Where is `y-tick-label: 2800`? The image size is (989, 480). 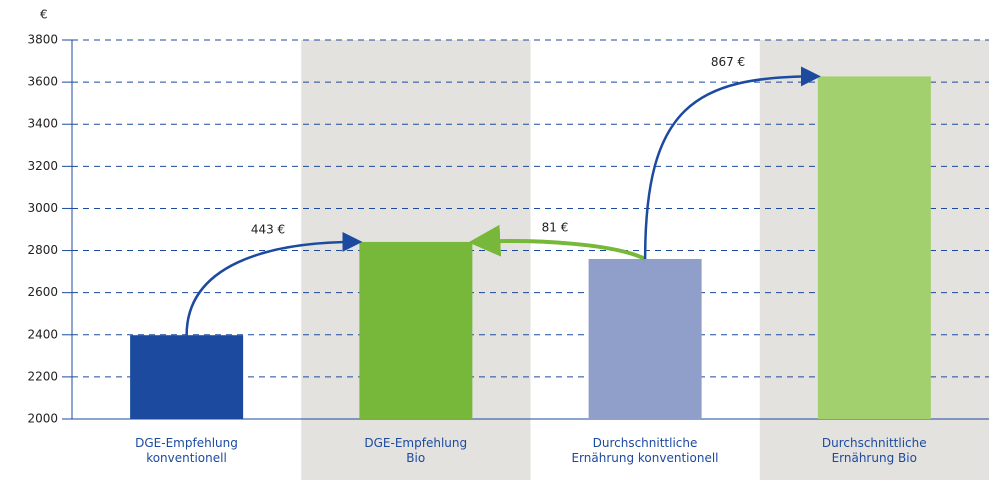 y-tick-label: 2800 is located at coordinates (42, 250).